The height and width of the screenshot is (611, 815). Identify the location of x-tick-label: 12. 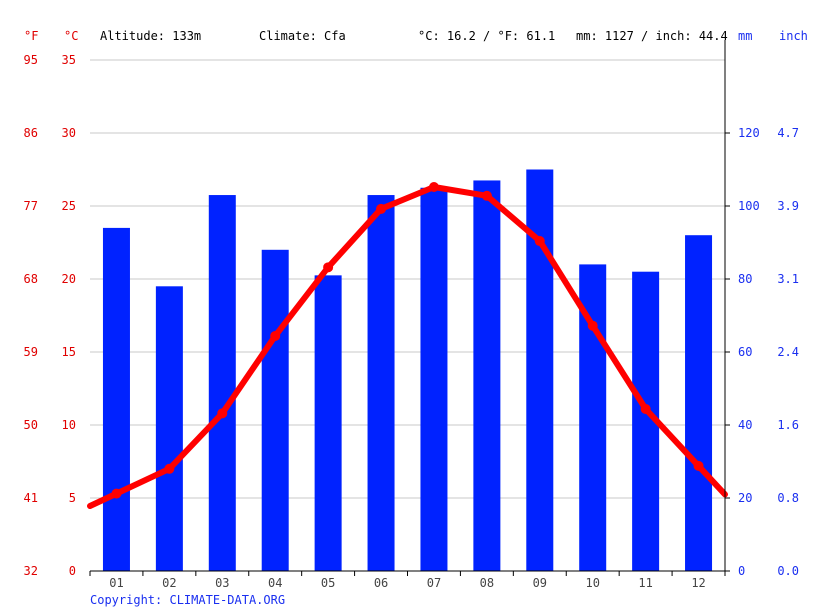
(698, 583).